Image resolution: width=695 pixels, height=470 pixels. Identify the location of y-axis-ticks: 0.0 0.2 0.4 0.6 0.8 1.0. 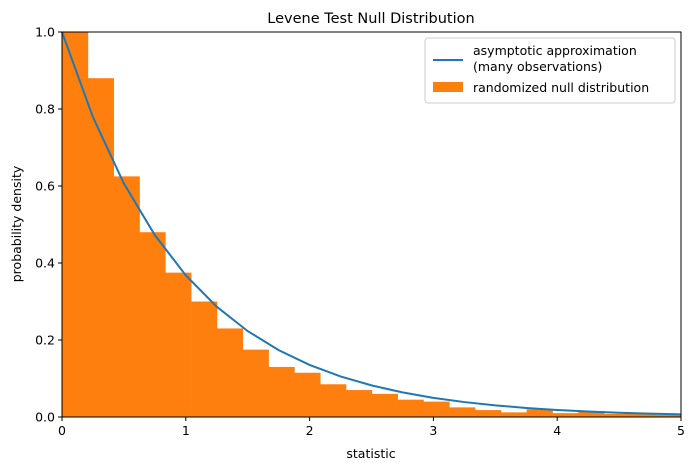
(48, 225).